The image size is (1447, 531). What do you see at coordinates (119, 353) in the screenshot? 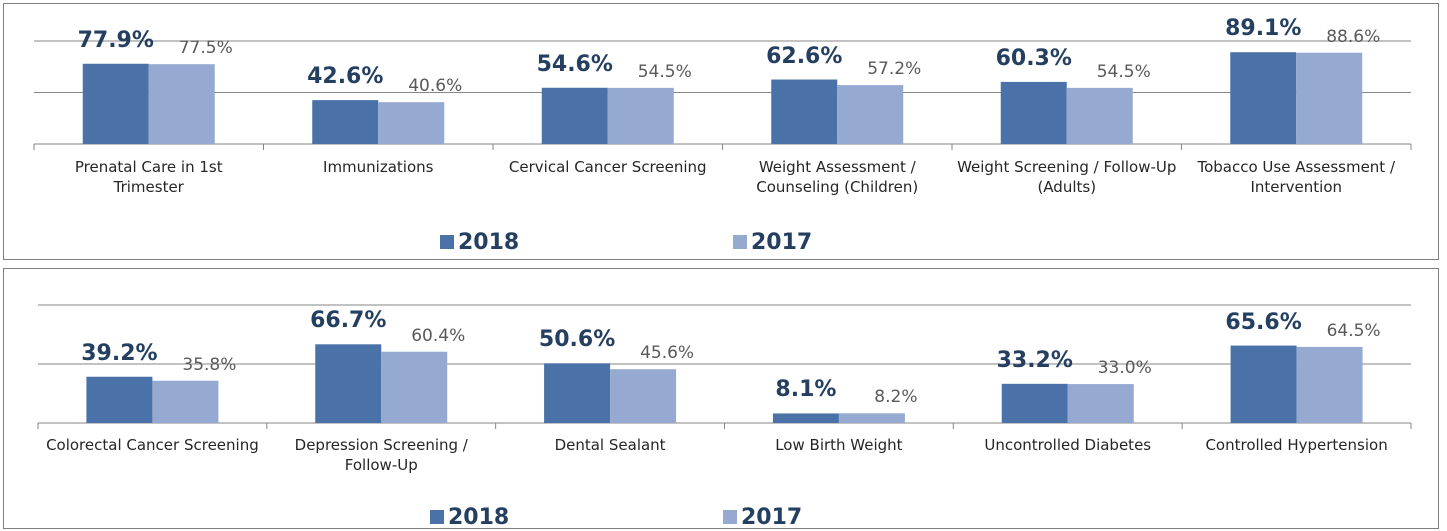
I see `data-label: 39.2%` at bounding box center [119, 353].